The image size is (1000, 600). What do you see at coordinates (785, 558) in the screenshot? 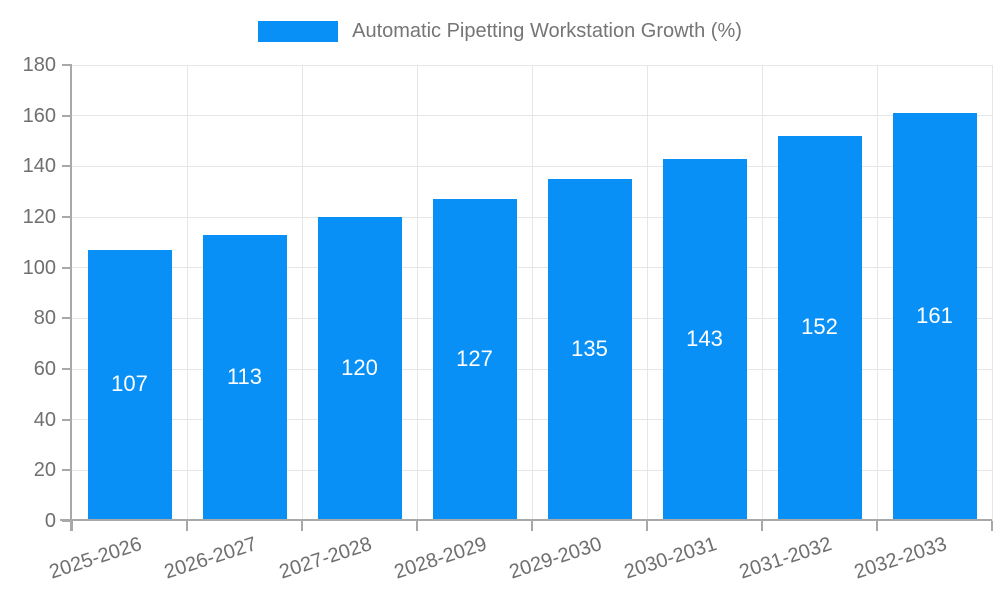
I see `x-tick-label: 2031-2032` at bounding box center [785, 558].